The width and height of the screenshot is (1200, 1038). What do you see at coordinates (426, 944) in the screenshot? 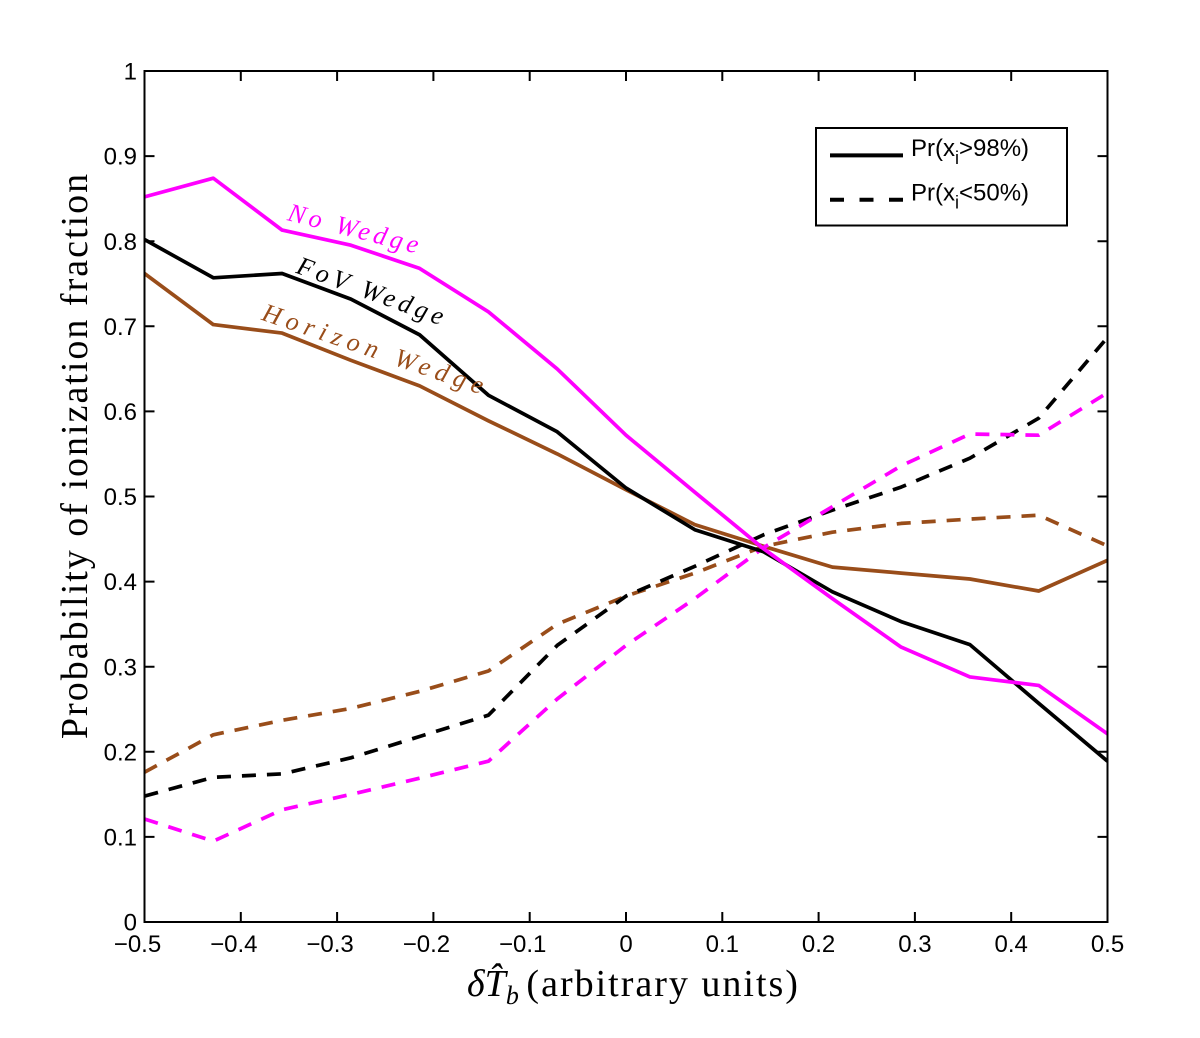
I see `svg-text: −0.2` at bounding box center [426, 944].